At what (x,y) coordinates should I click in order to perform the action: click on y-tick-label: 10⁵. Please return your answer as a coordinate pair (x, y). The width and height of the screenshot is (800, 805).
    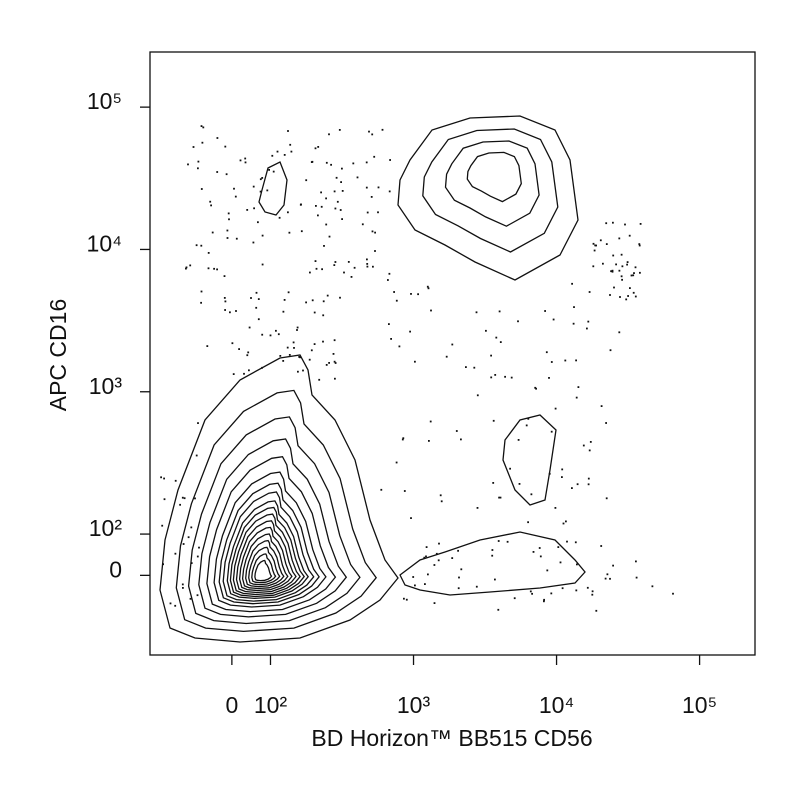
    Looking at the image, I should click on (104, 101).